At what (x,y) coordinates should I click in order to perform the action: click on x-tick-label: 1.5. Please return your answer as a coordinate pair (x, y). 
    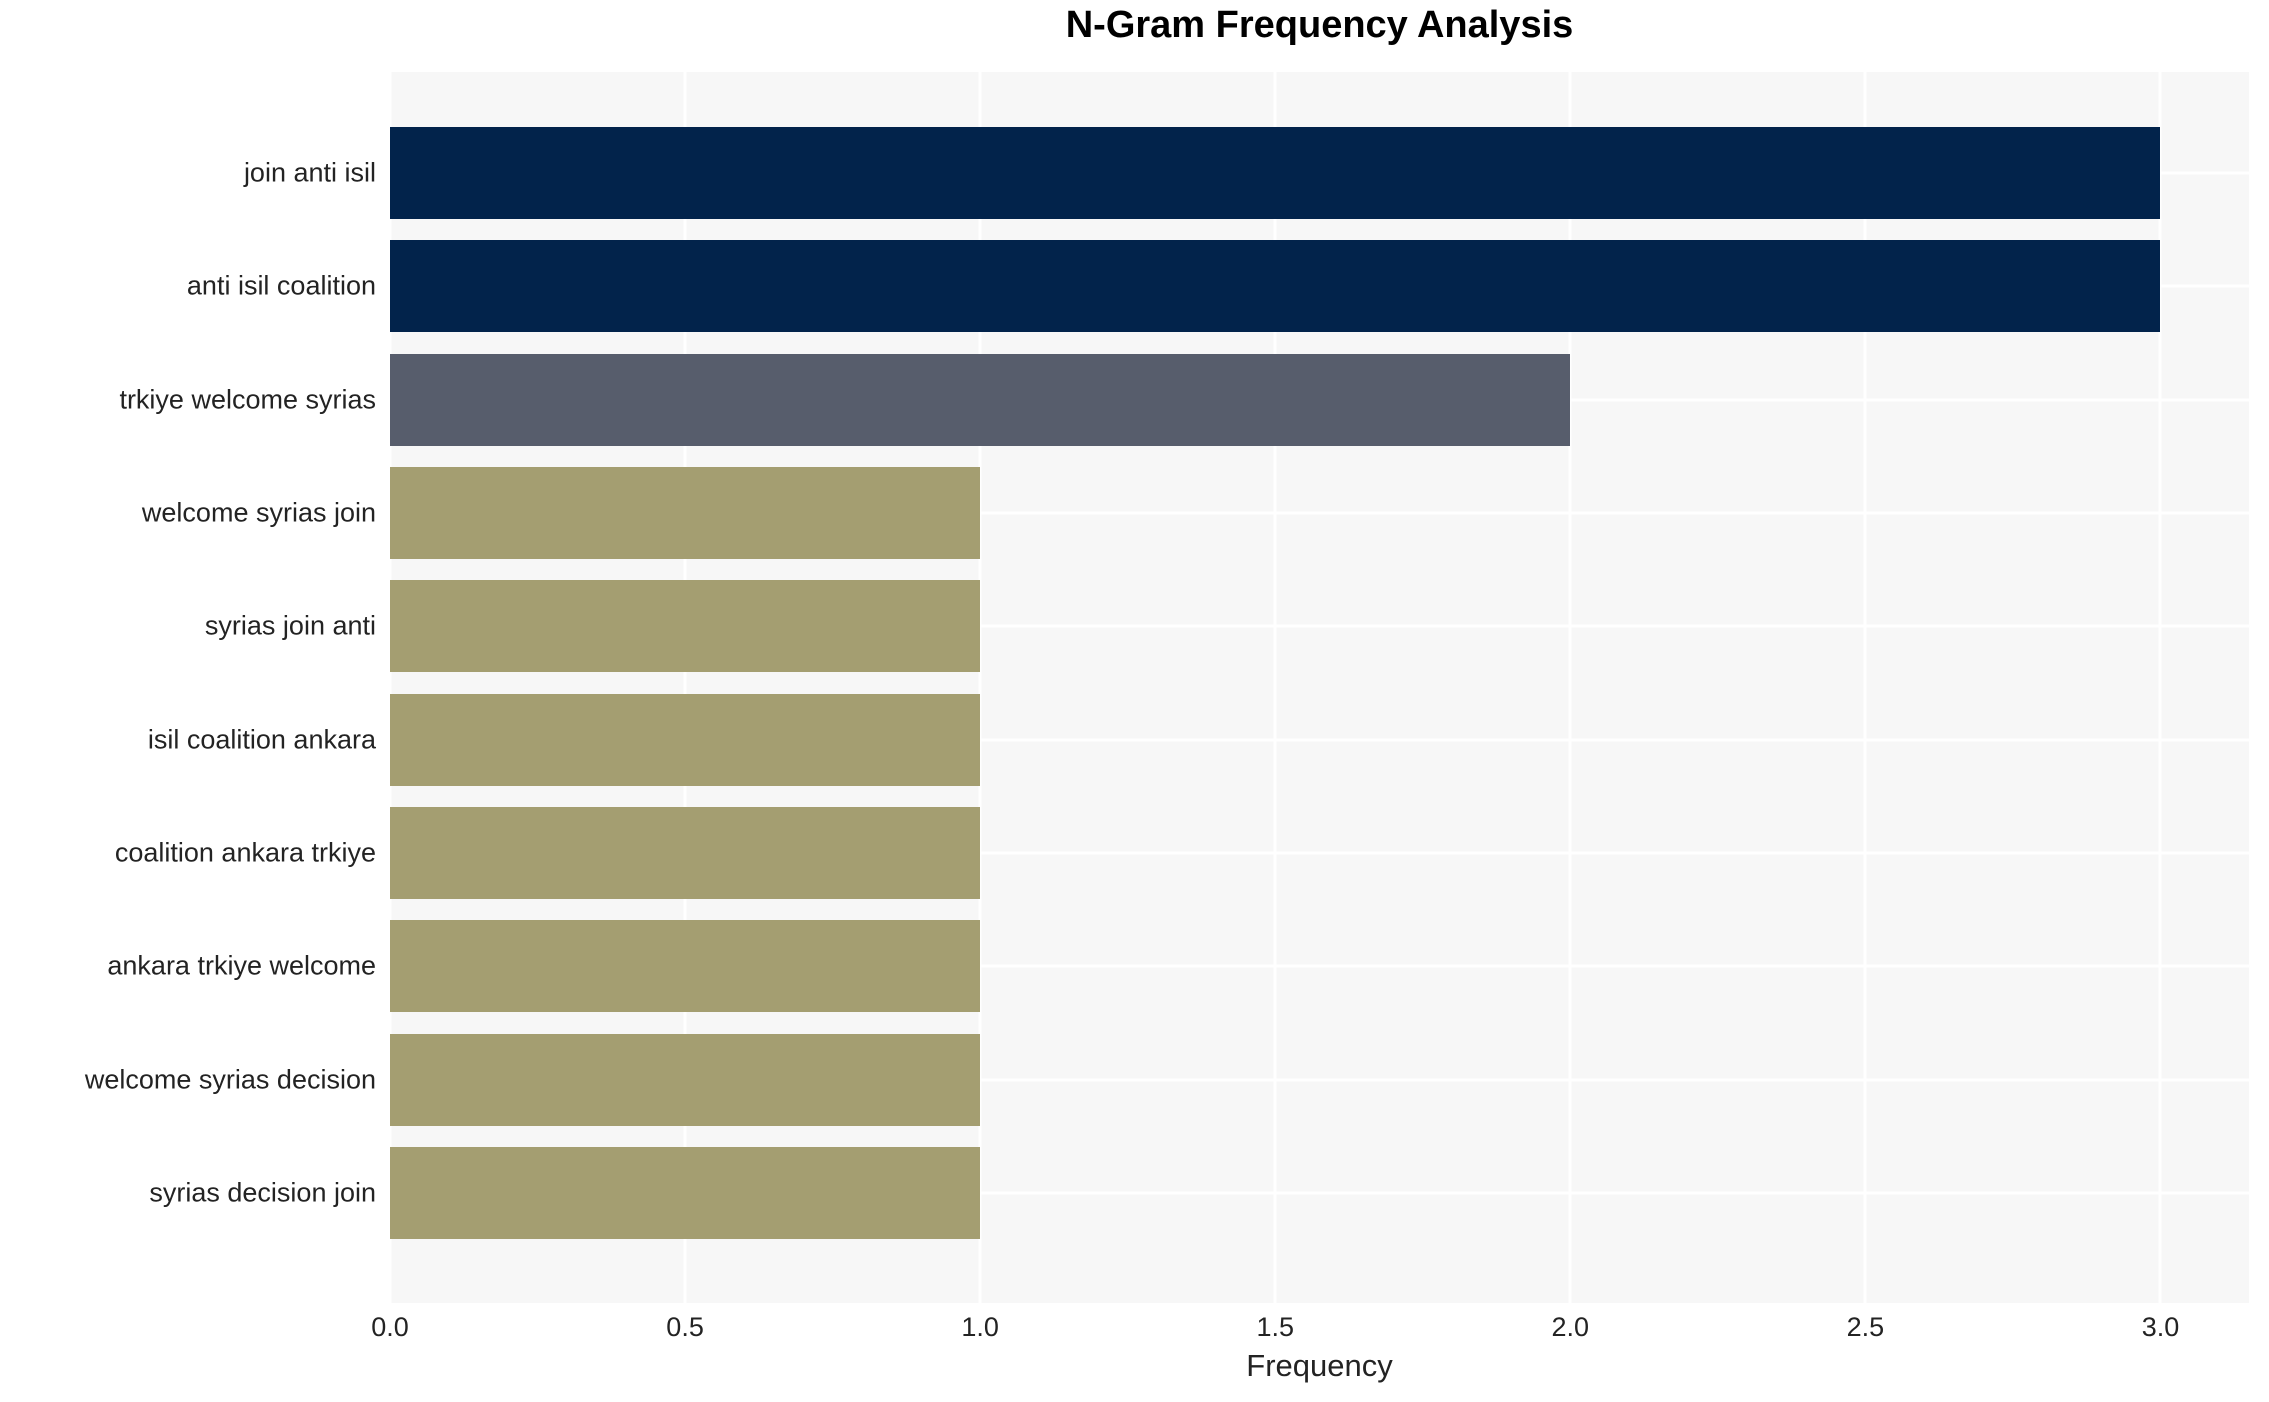
    Looking at the image, I should click on (1275, 1327).